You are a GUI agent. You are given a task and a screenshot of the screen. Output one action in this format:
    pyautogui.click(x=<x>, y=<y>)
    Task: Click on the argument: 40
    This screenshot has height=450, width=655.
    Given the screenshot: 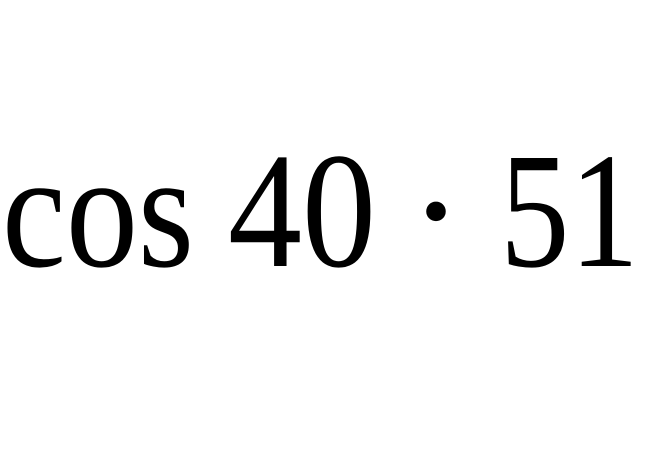 What is the action you would take?
    pyautogui.click(x=302, y=210)
    